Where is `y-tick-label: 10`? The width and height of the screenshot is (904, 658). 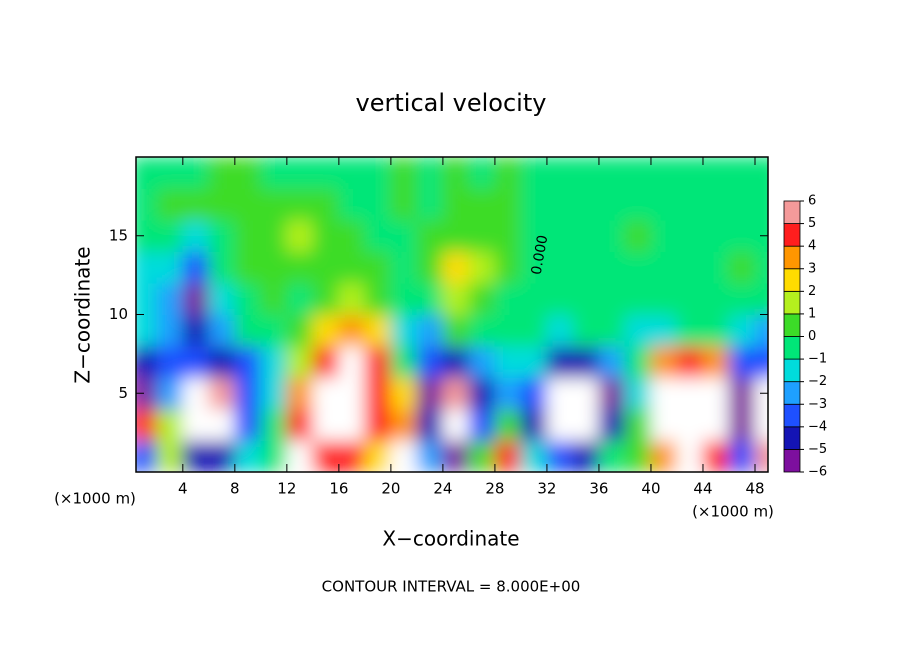 y-tick-label: 10 is located at coordinates (118, 314).